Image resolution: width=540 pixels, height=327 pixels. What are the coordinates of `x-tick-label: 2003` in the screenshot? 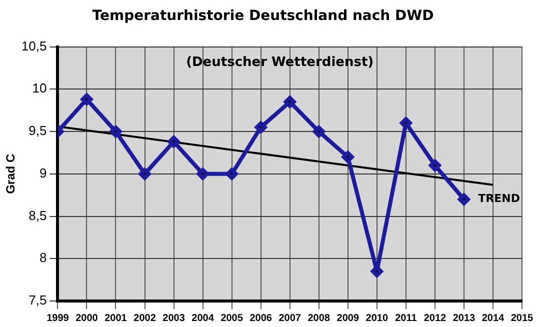 It's located at (174, 318).